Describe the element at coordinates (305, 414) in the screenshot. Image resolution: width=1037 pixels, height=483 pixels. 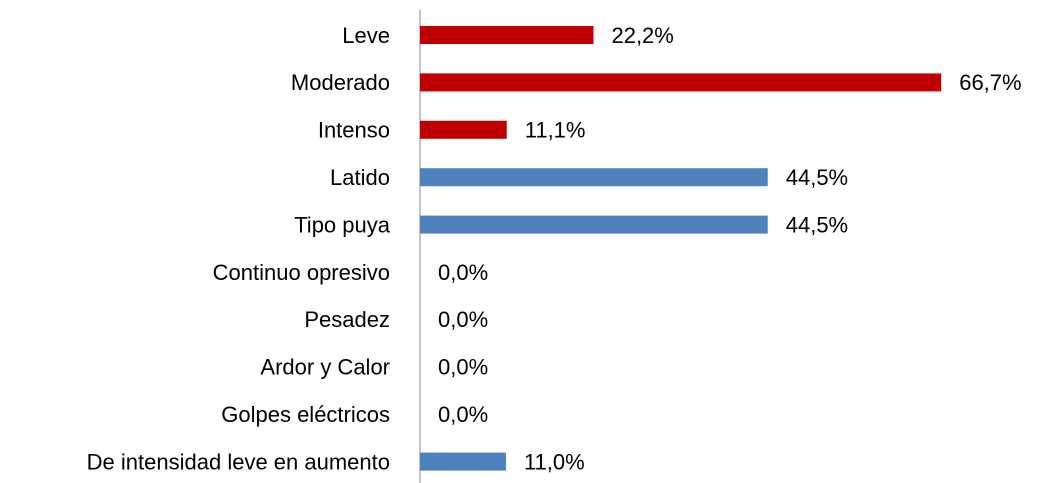
I see `category-label: Golpes eléctricos` at that location.